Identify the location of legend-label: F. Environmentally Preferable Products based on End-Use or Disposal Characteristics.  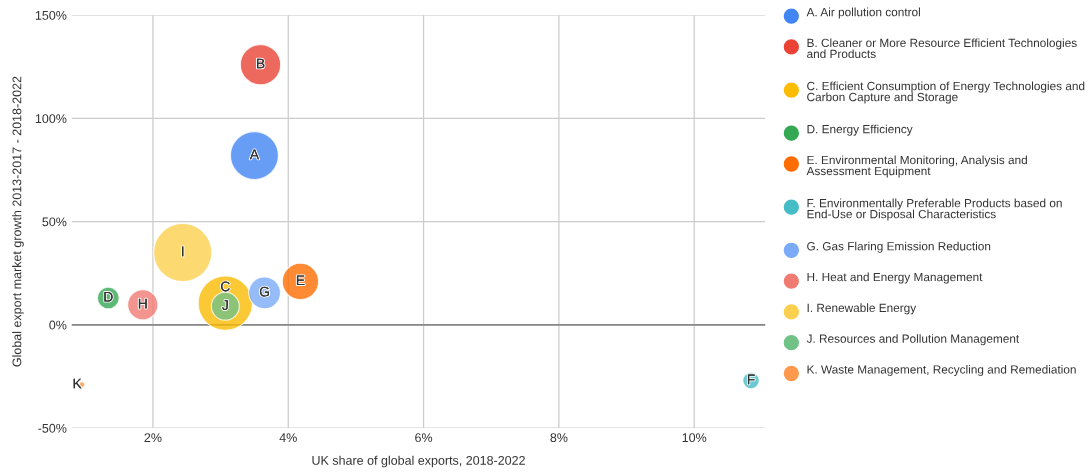
(934, 209).